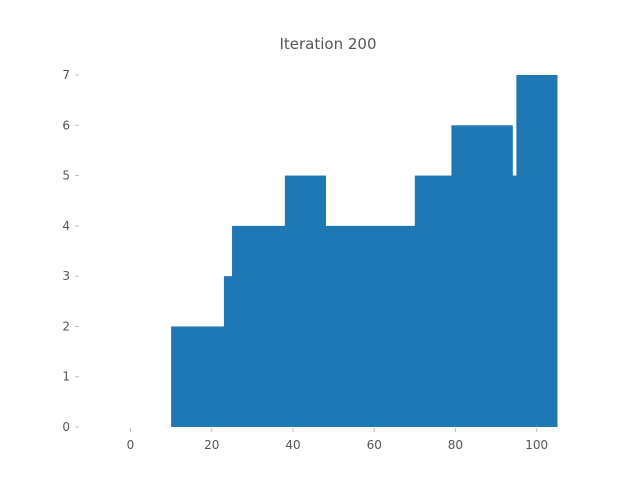  What do you see at coordinates (66, 226) in the screenshot?
I see `y-tick-label-4: 4` at bounding box center [66, 226].